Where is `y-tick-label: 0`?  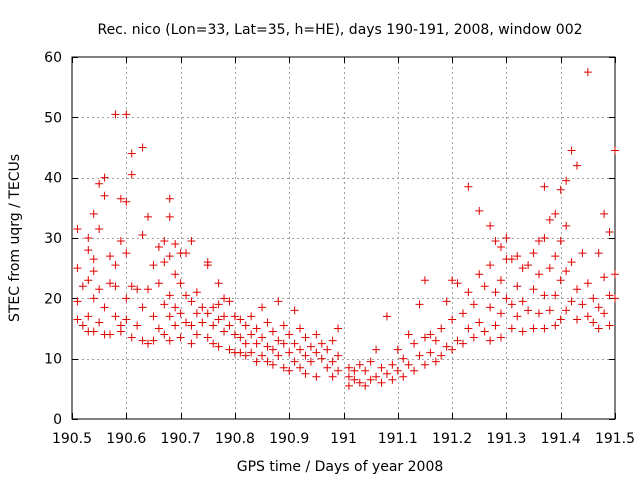 y-tick-label: 0 is located at coordinates (57, 420).